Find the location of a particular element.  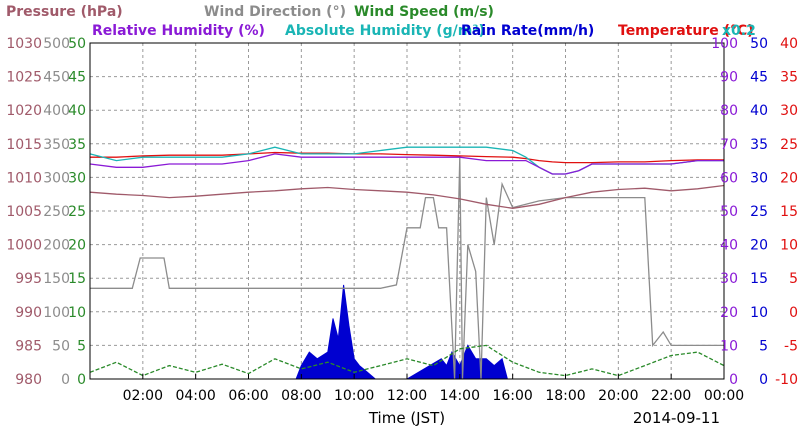

y-tick-label: 450 is located at coordinates (56, 78).